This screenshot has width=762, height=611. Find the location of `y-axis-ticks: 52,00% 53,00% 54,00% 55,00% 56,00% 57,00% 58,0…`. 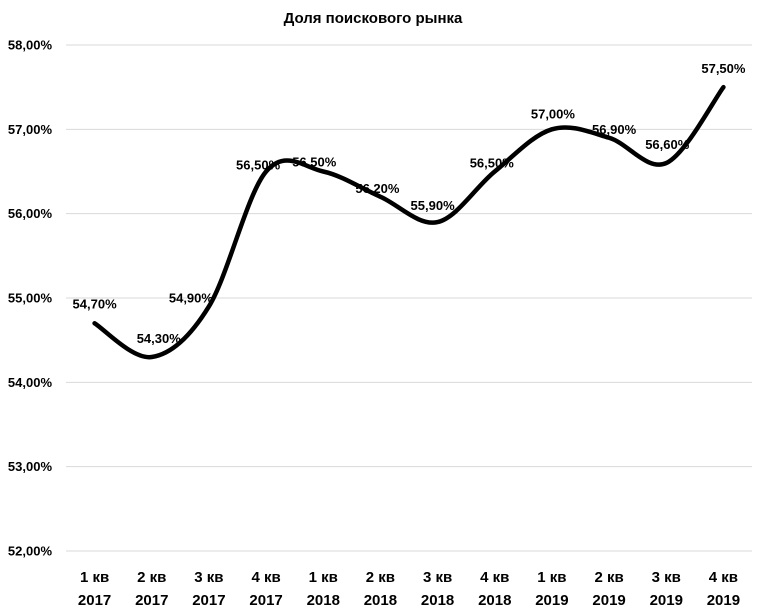

y-axis-ticks: 52,00% 53,00% 54,00% 55,00% 56,00% 57,00% 58,0… is located at coordinates (30, 298).